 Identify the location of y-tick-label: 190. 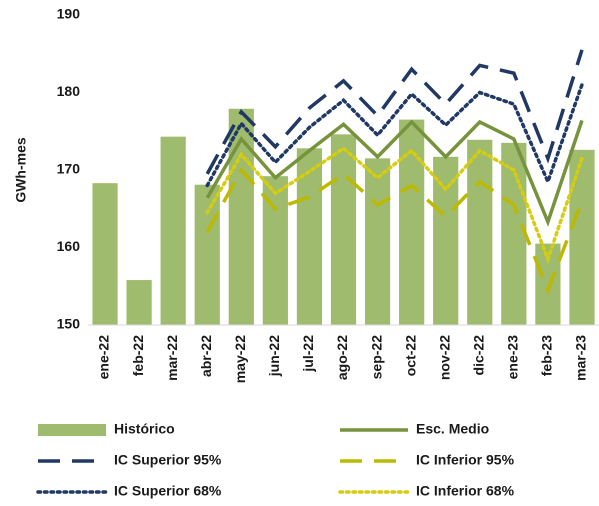
(69, 14).